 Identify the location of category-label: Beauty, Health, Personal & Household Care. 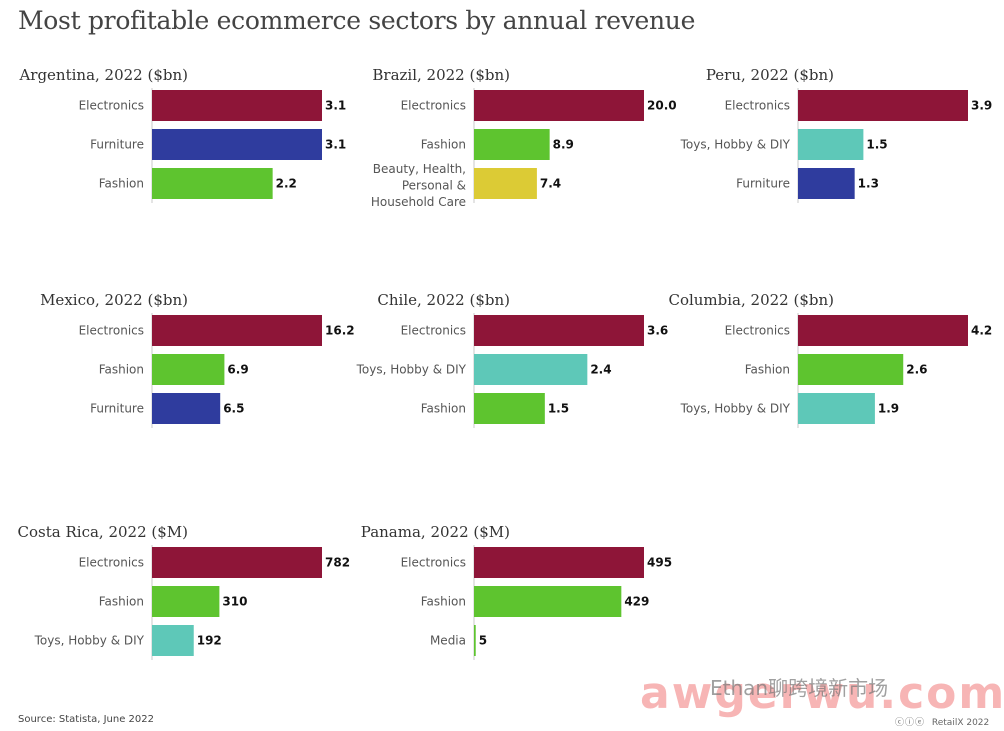
(418, 185).